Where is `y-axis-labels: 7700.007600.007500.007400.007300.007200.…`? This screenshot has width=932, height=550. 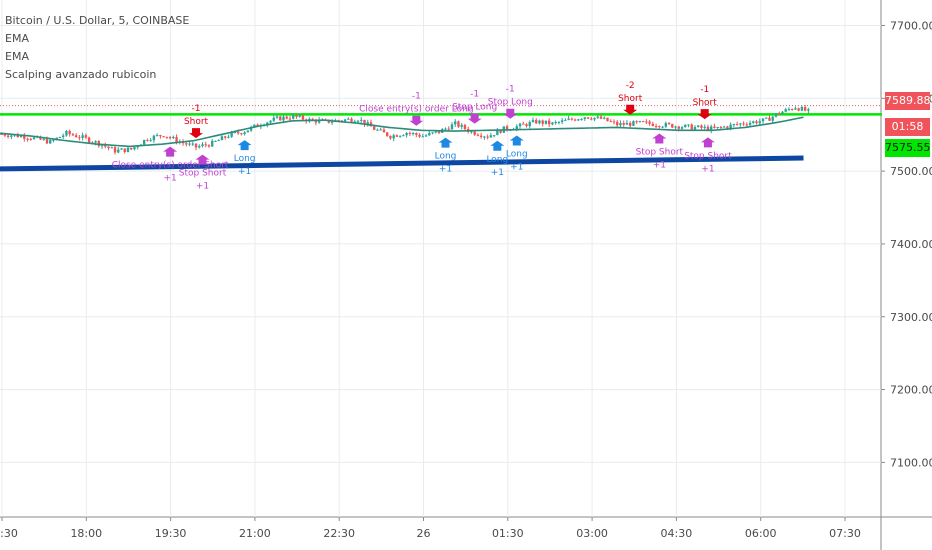 y-axis-labels: 7700.007600.007500.007400.007300.007200.… is located at coordinates (911, 244).